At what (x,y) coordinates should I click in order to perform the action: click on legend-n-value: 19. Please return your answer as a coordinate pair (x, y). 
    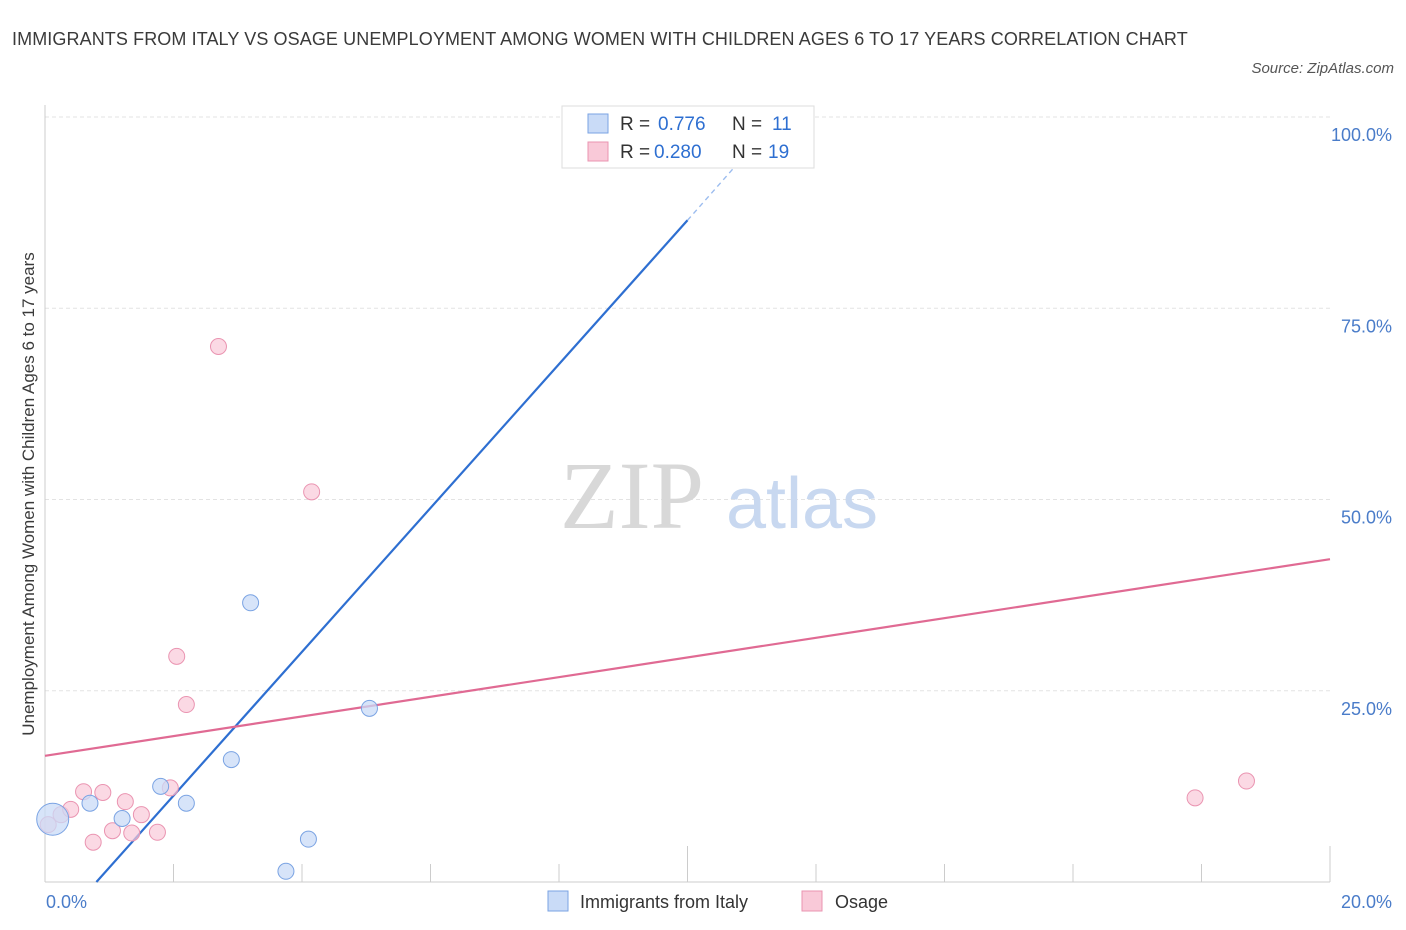
    Looking at the image, I should click on (778, 152).